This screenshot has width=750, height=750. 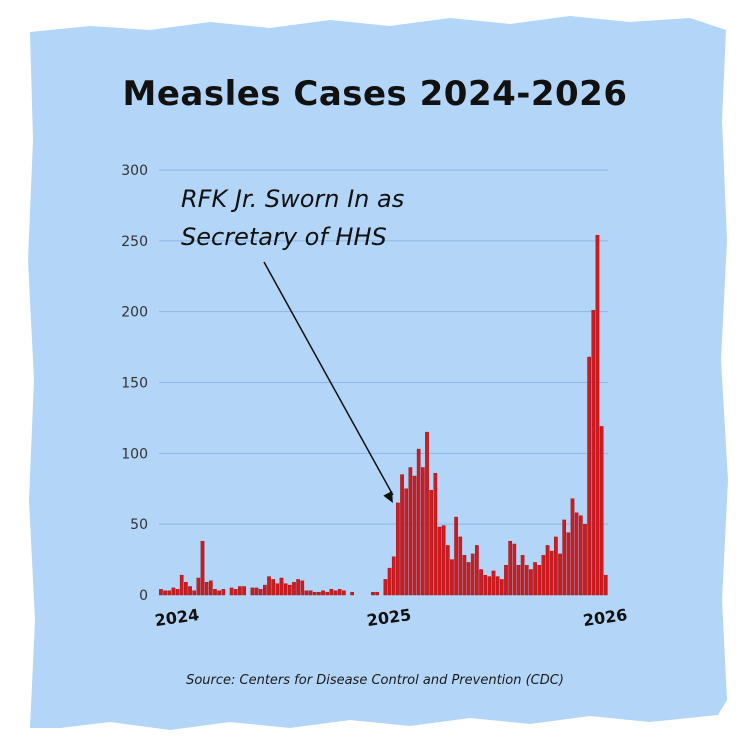 What do you see at coordinates (143, 596) in the screenshot?
I see `y-tick-label-0: 0` at bounding box center [143, 596].